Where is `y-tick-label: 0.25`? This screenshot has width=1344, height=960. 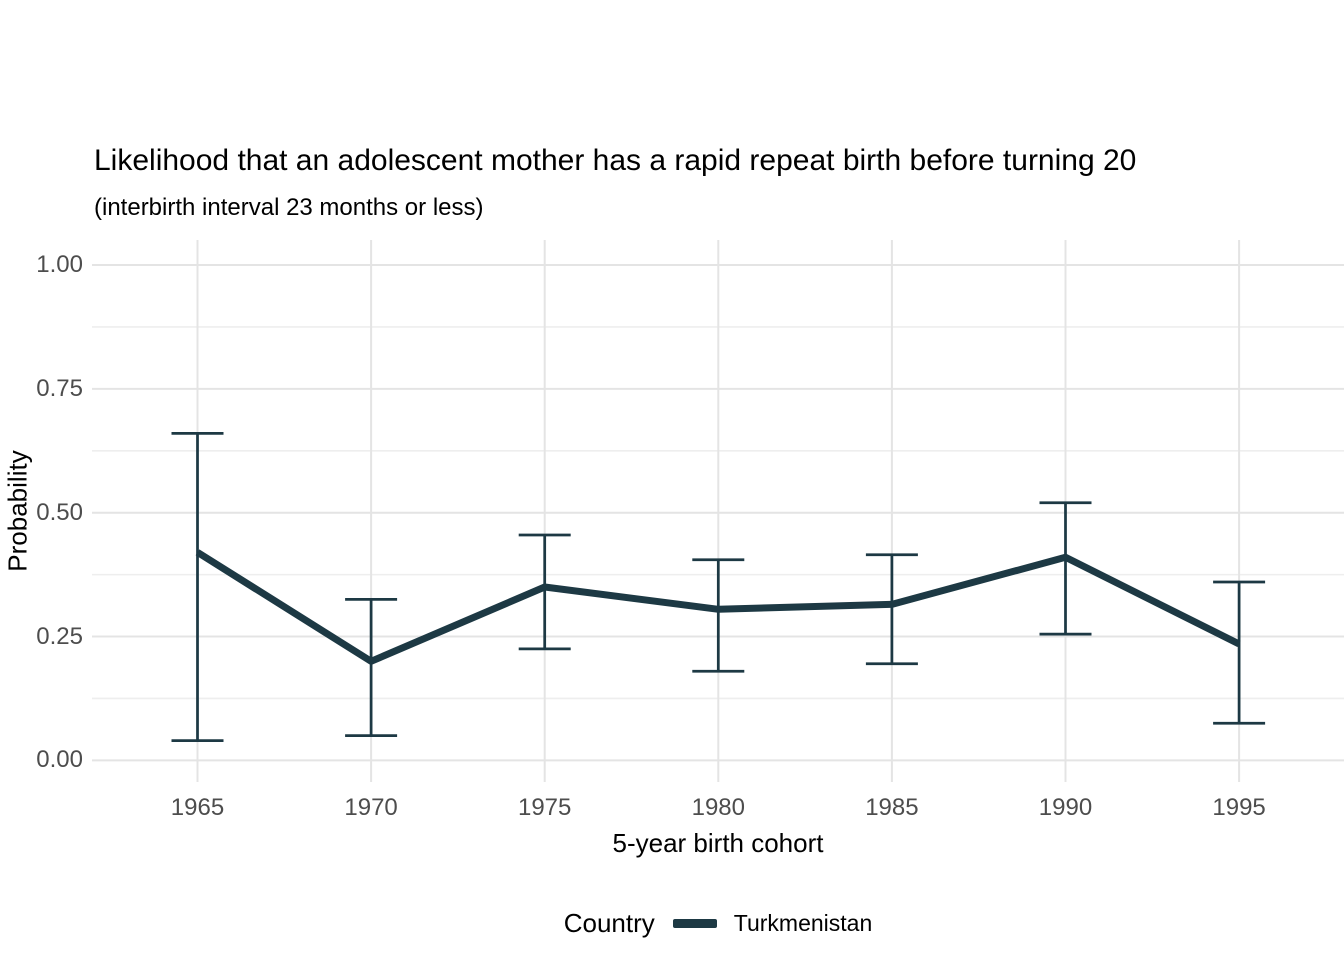
y-tick-label: 0.25 is located at coordinates (59, 636).